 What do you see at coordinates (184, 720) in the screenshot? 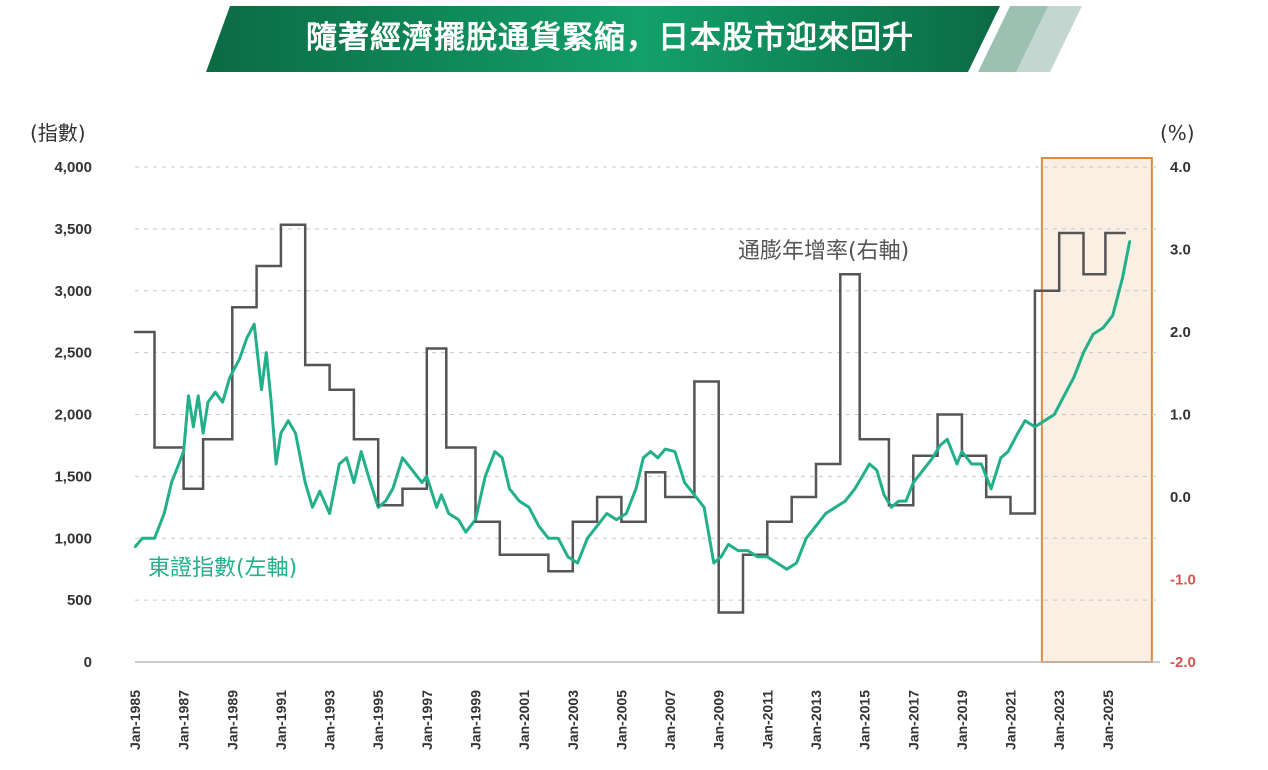
I see `x-tick-label: Jan-1987` at bounding box center [184, 720].